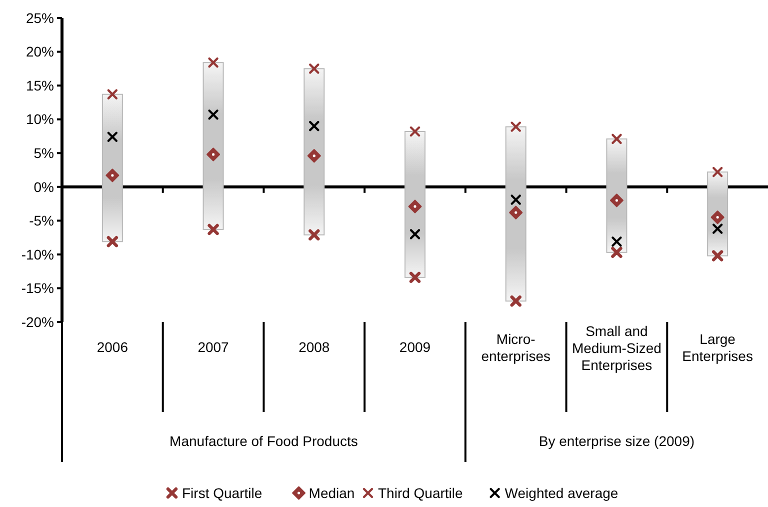 This screenshot has height=507, width=768. Describe the element at coordinates (222, 492) in the screenshot. I see `legend-label: First Quartile` at that location.